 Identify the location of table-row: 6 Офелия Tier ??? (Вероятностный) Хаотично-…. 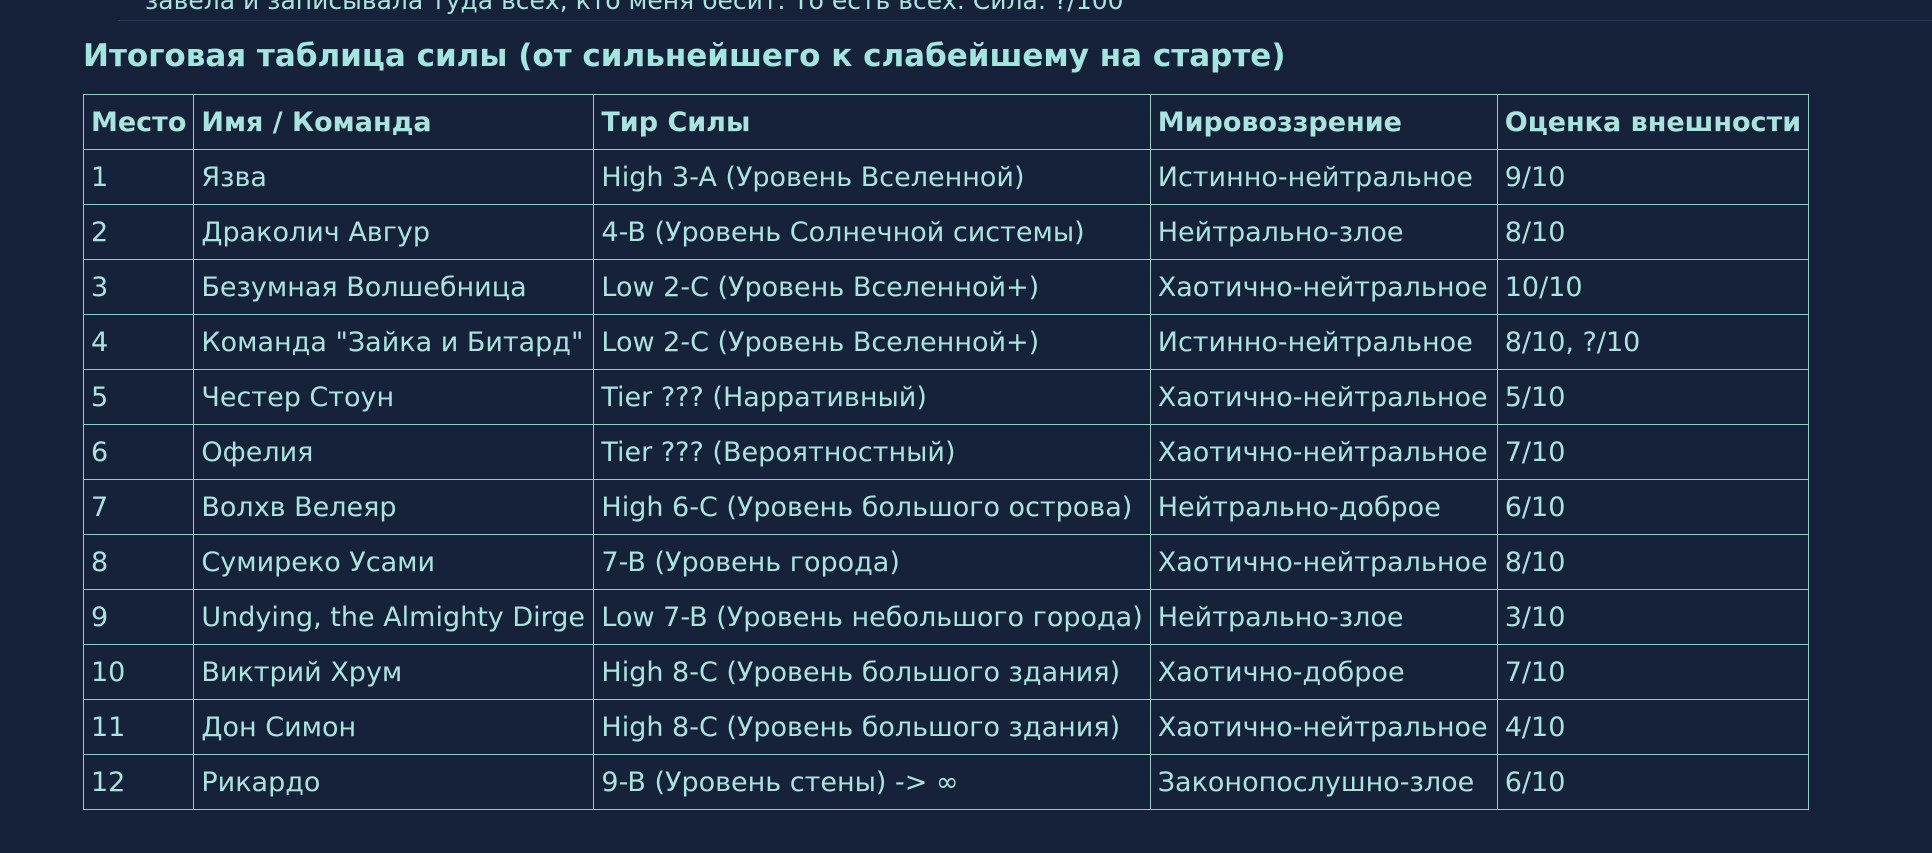
(946, 452).